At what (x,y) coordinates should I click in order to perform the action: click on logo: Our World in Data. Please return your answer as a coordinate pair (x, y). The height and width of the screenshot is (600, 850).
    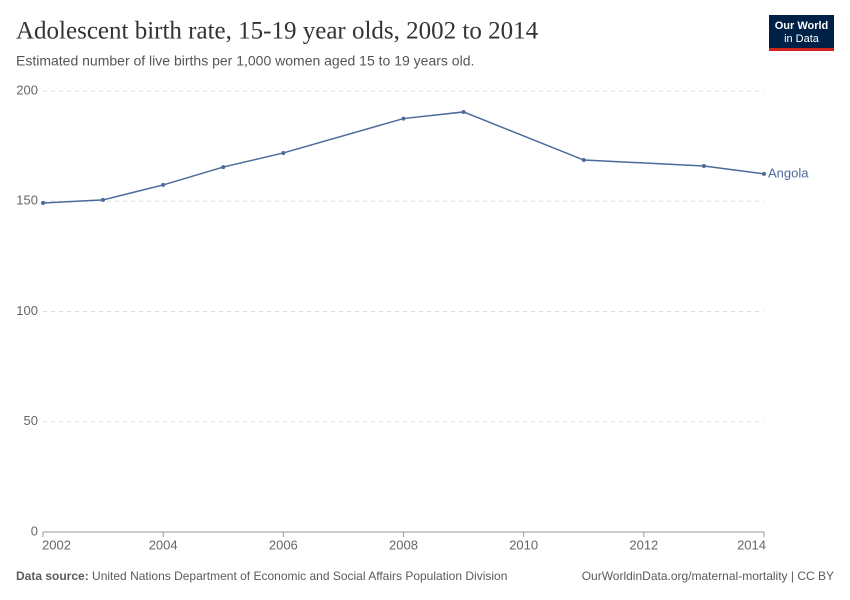
    Looking at the image, I should click on (801, 33).